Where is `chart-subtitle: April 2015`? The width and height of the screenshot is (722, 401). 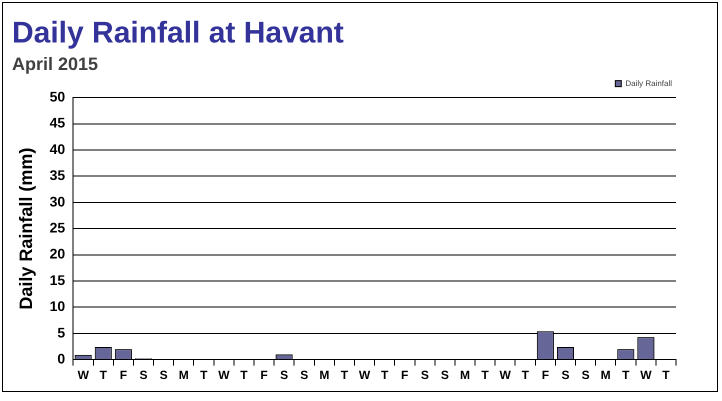
chart-subtitle: April 2015 is located at coordinates (55, 64).